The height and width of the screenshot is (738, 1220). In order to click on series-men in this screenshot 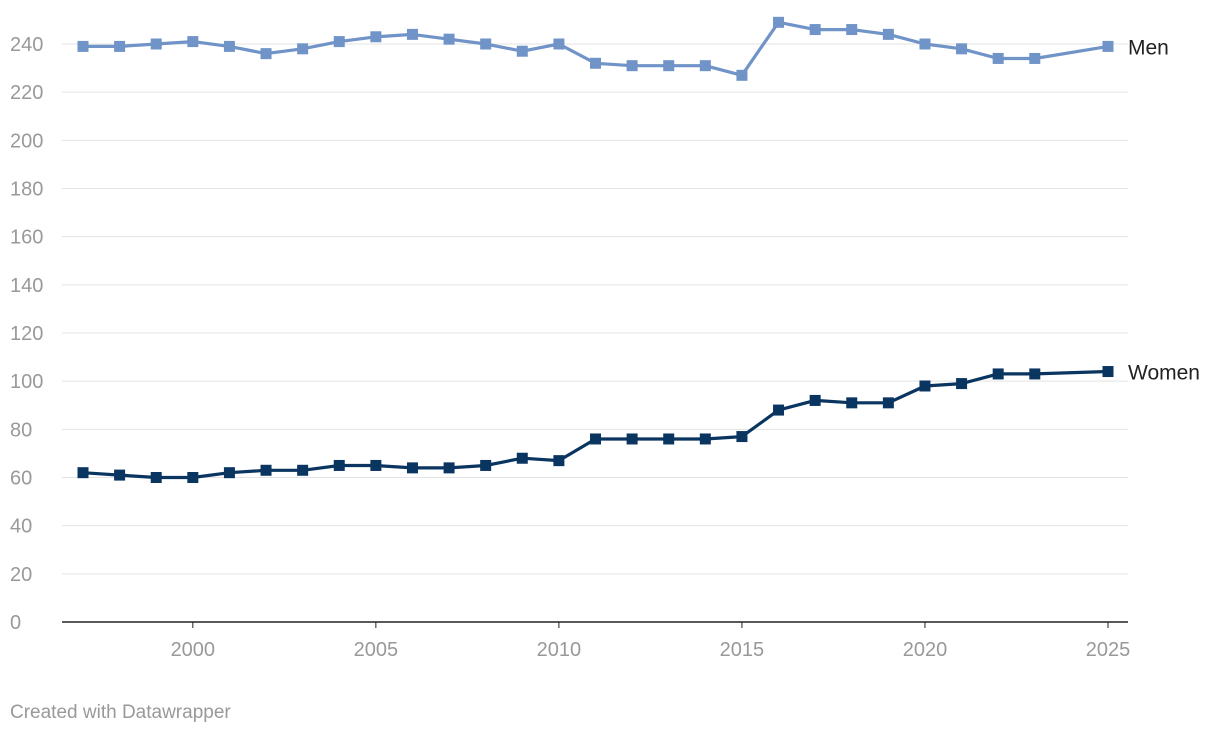, I will do `click(595, 48)`.